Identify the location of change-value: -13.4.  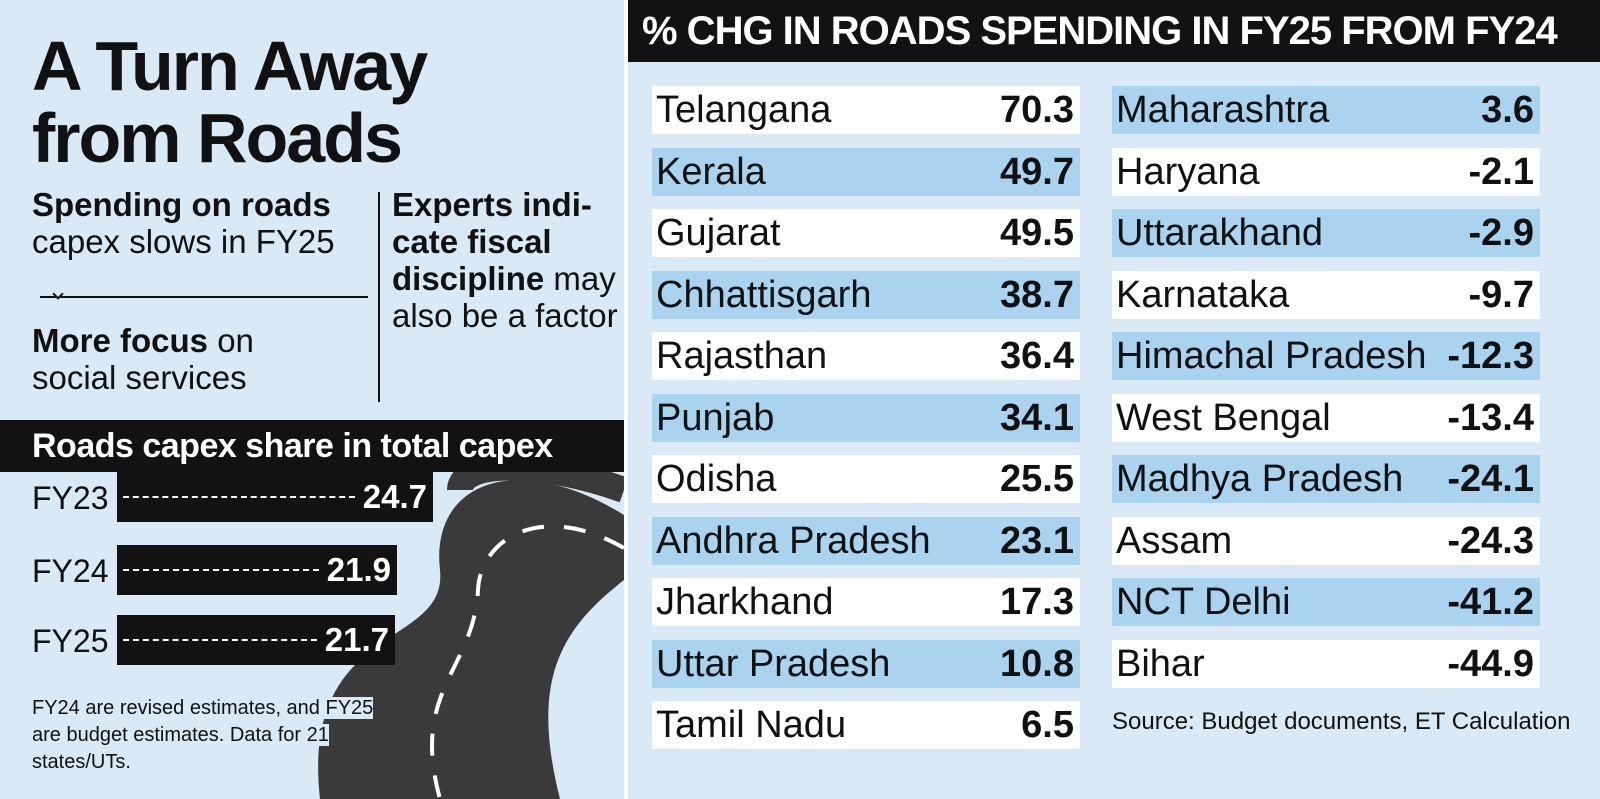
(1490, 417).